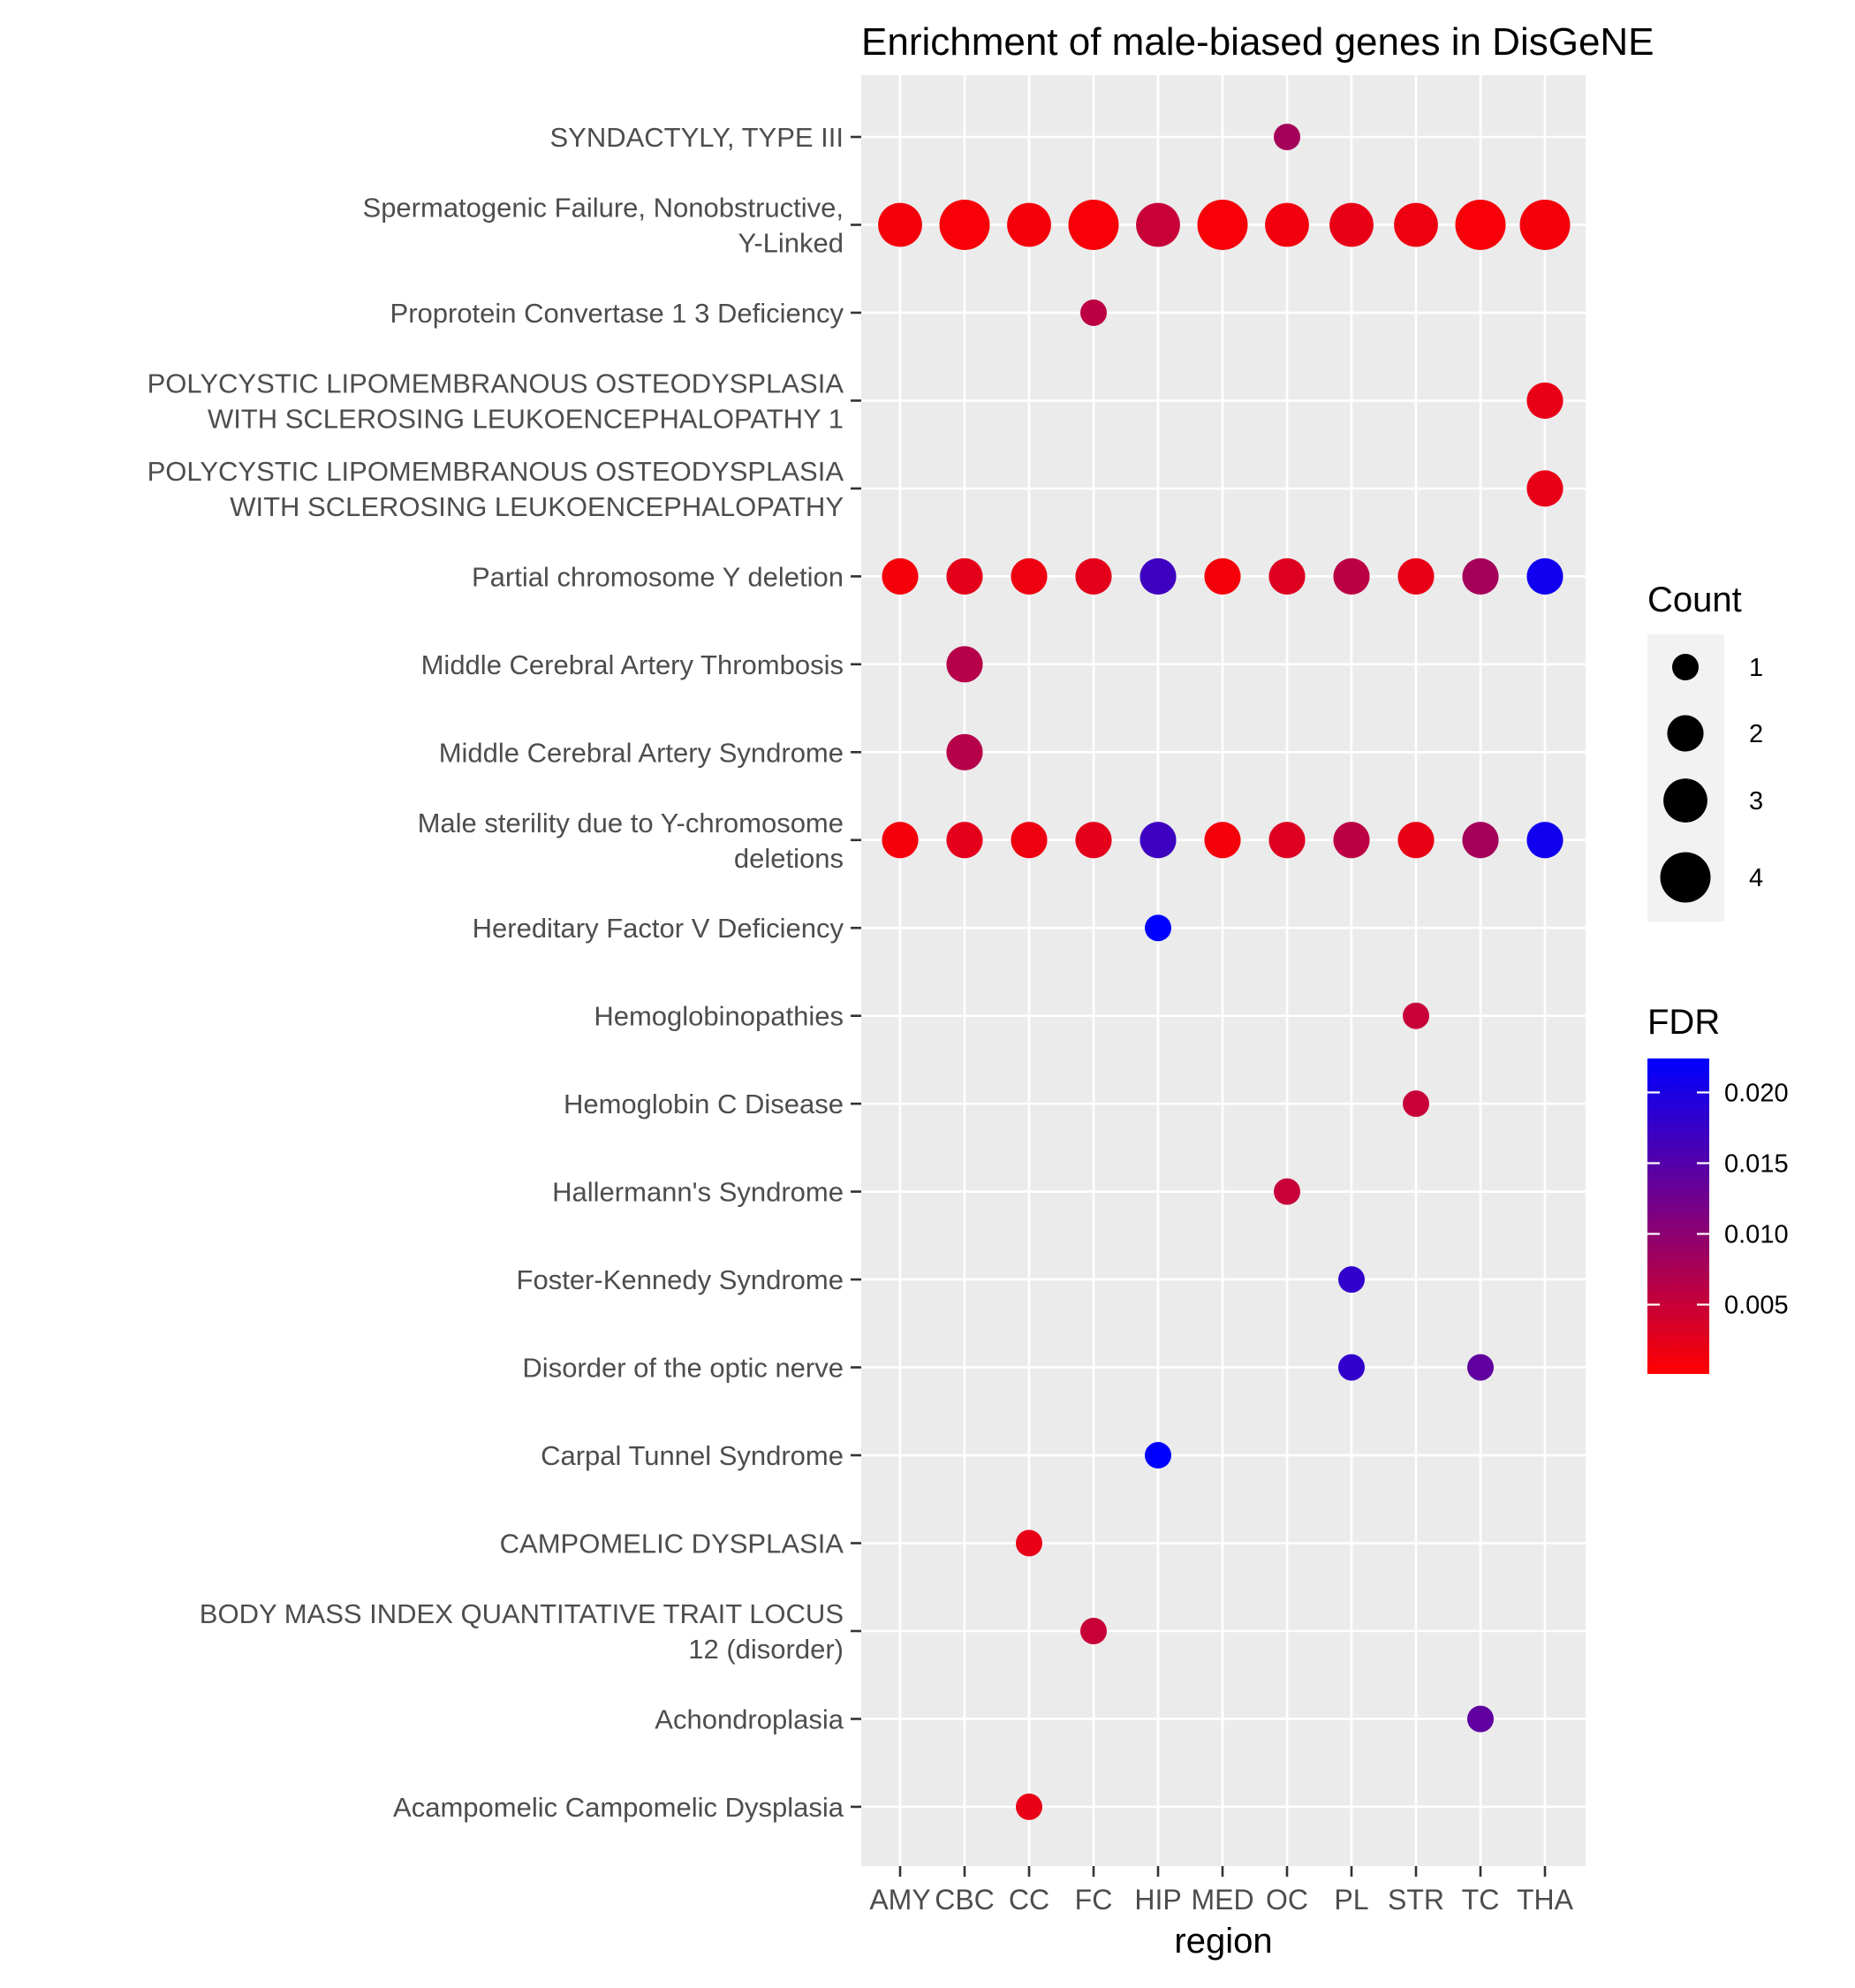  What do you see at coordinates (1756, 668) in the screenshot?
I see `size-legend-label: 1` at bounding box center [1756, 668].